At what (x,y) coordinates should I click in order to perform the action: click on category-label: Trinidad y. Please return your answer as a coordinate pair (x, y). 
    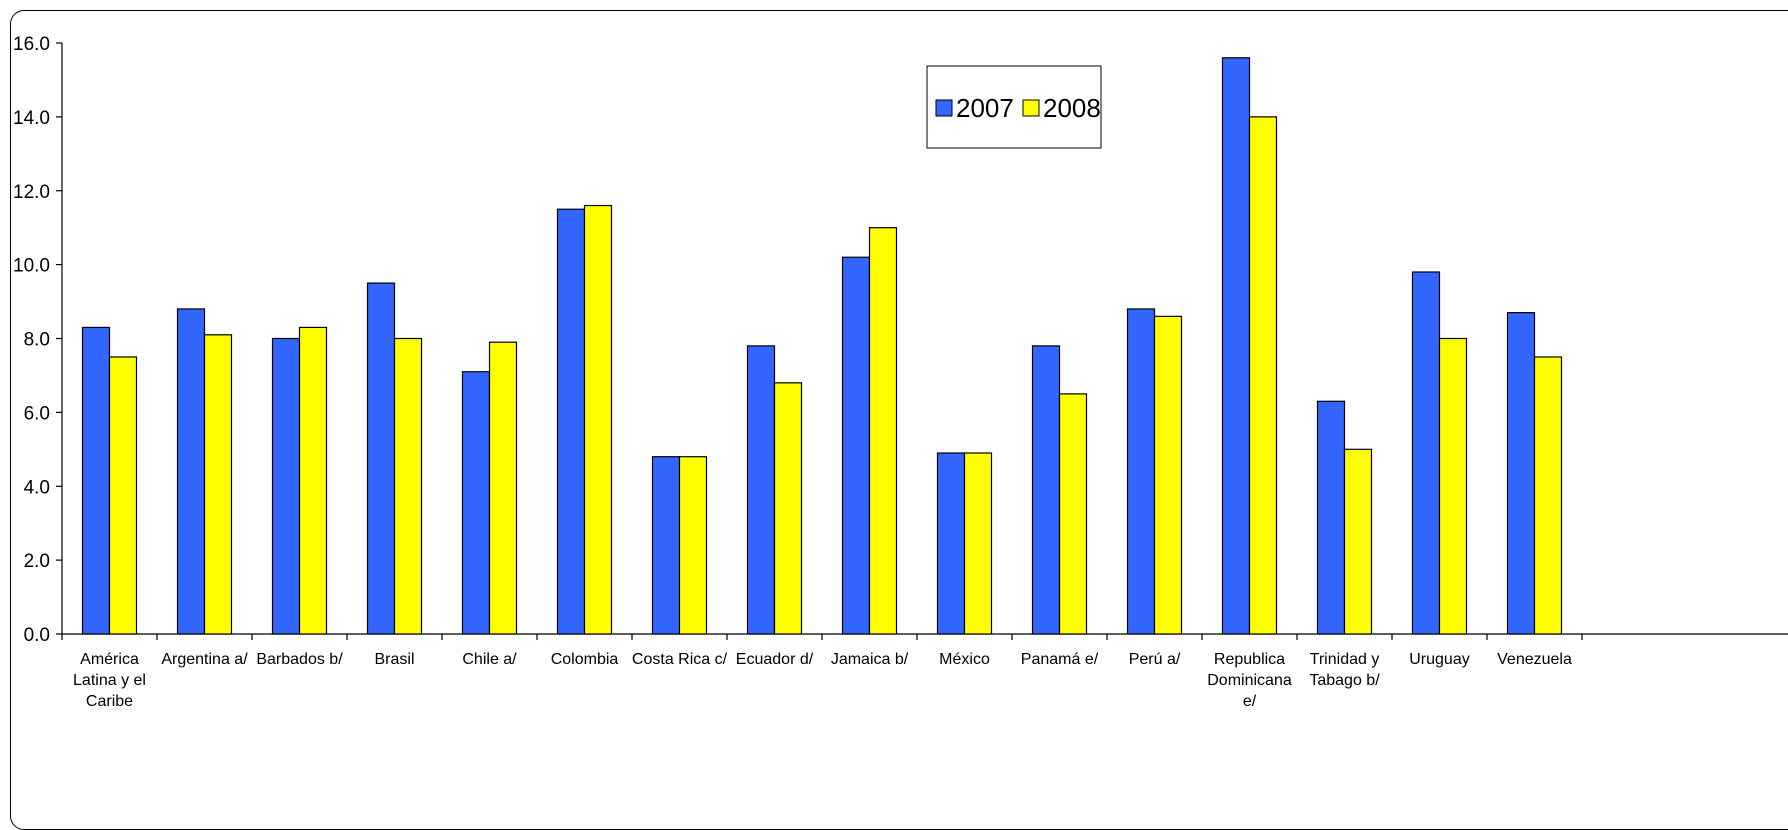
    Looking at the image, I should click on (1345, 659).